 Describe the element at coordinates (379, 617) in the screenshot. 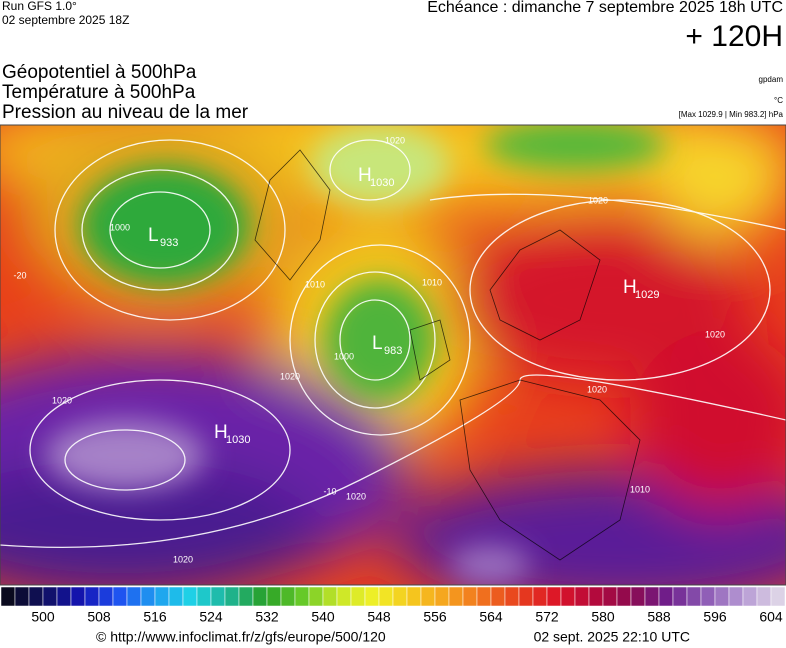

I see `colorbar-tick-label: 548` at that location.